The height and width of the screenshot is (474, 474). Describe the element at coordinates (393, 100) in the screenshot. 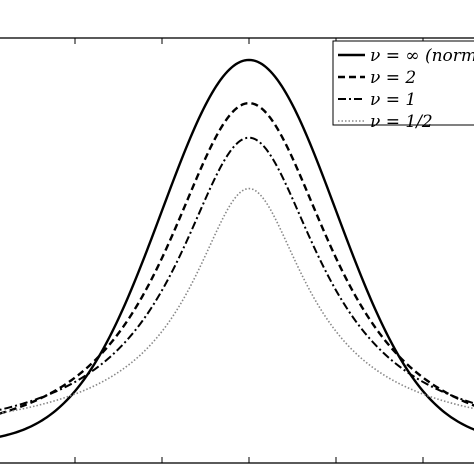

I see `legend-label-2: ν = 1` at that location.